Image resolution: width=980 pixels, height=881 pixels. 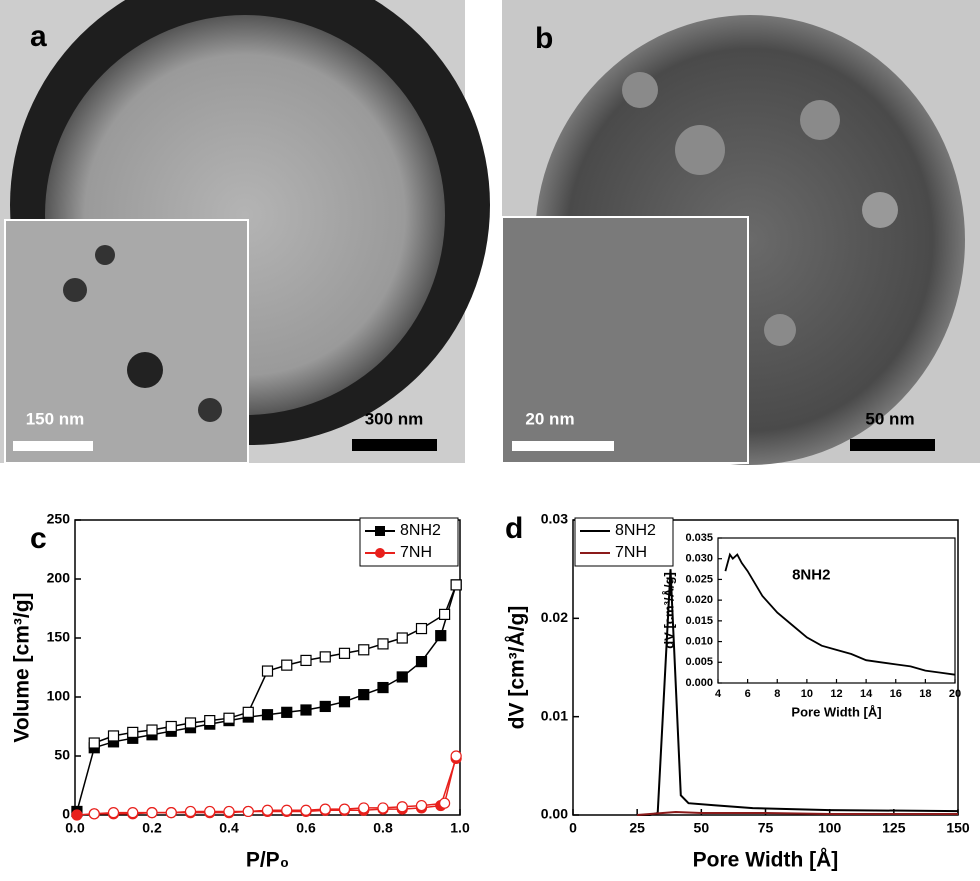 I want to click on x-tick-label: 0.6, so click(x=306, y=828).